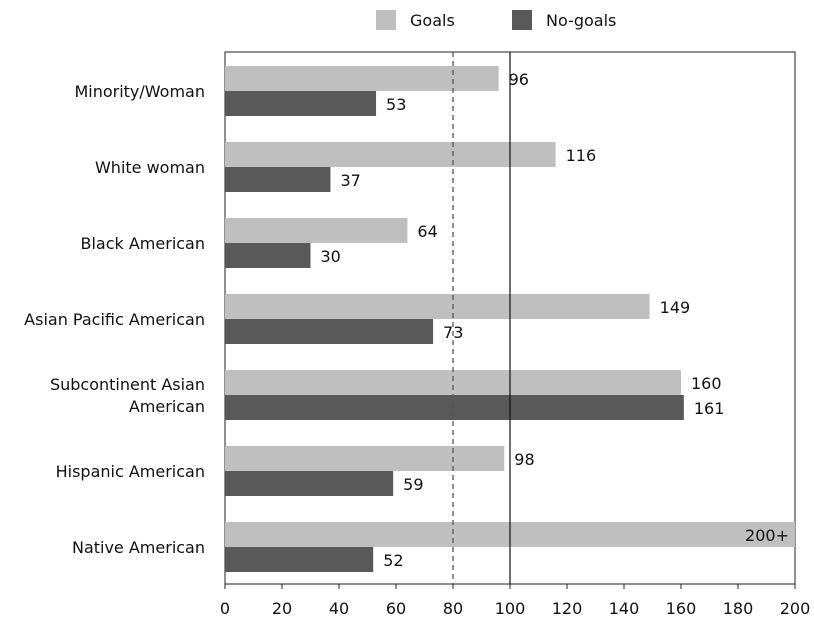  What do you see at coordinates (624, 608) in the screenshot?
I see `x-tick-label-140: 140` at bounding box center [624, 608].